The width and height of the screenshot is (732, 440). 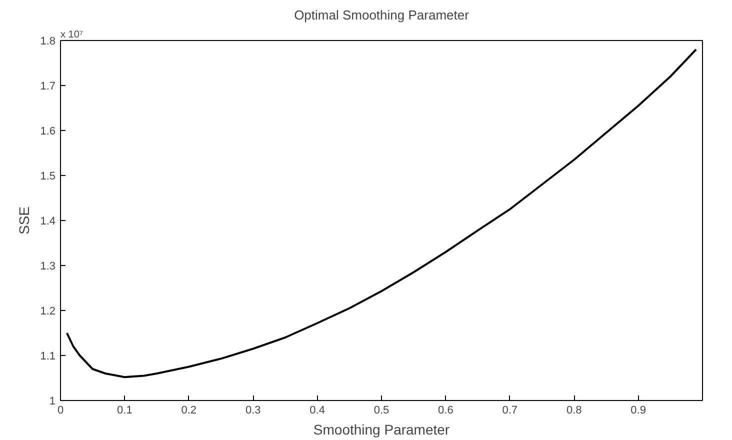 What do you see at coordinates (48, 312) in the screenshot?
I see `y-tick-label: 1.2` at bounding box center [48, 312].